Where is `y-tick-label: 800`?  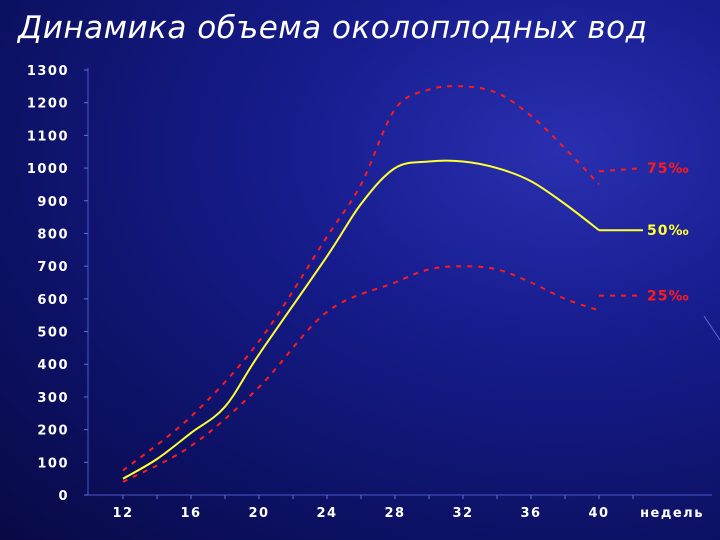
y-tick-label: 800 is located at coordinates (53, 234).